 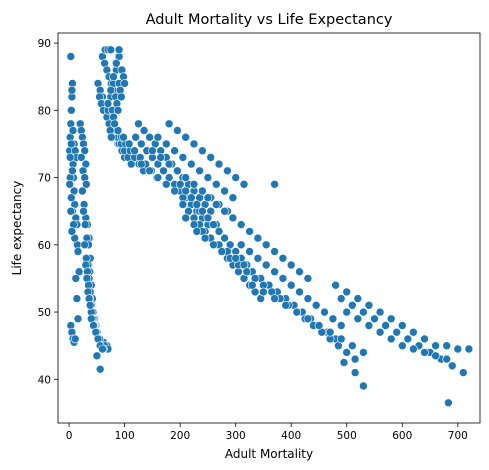 What do you see at coordinates (180, 436) in the screenshot?
I see `x-tick-label: 200` at bounding box center [180, 436].